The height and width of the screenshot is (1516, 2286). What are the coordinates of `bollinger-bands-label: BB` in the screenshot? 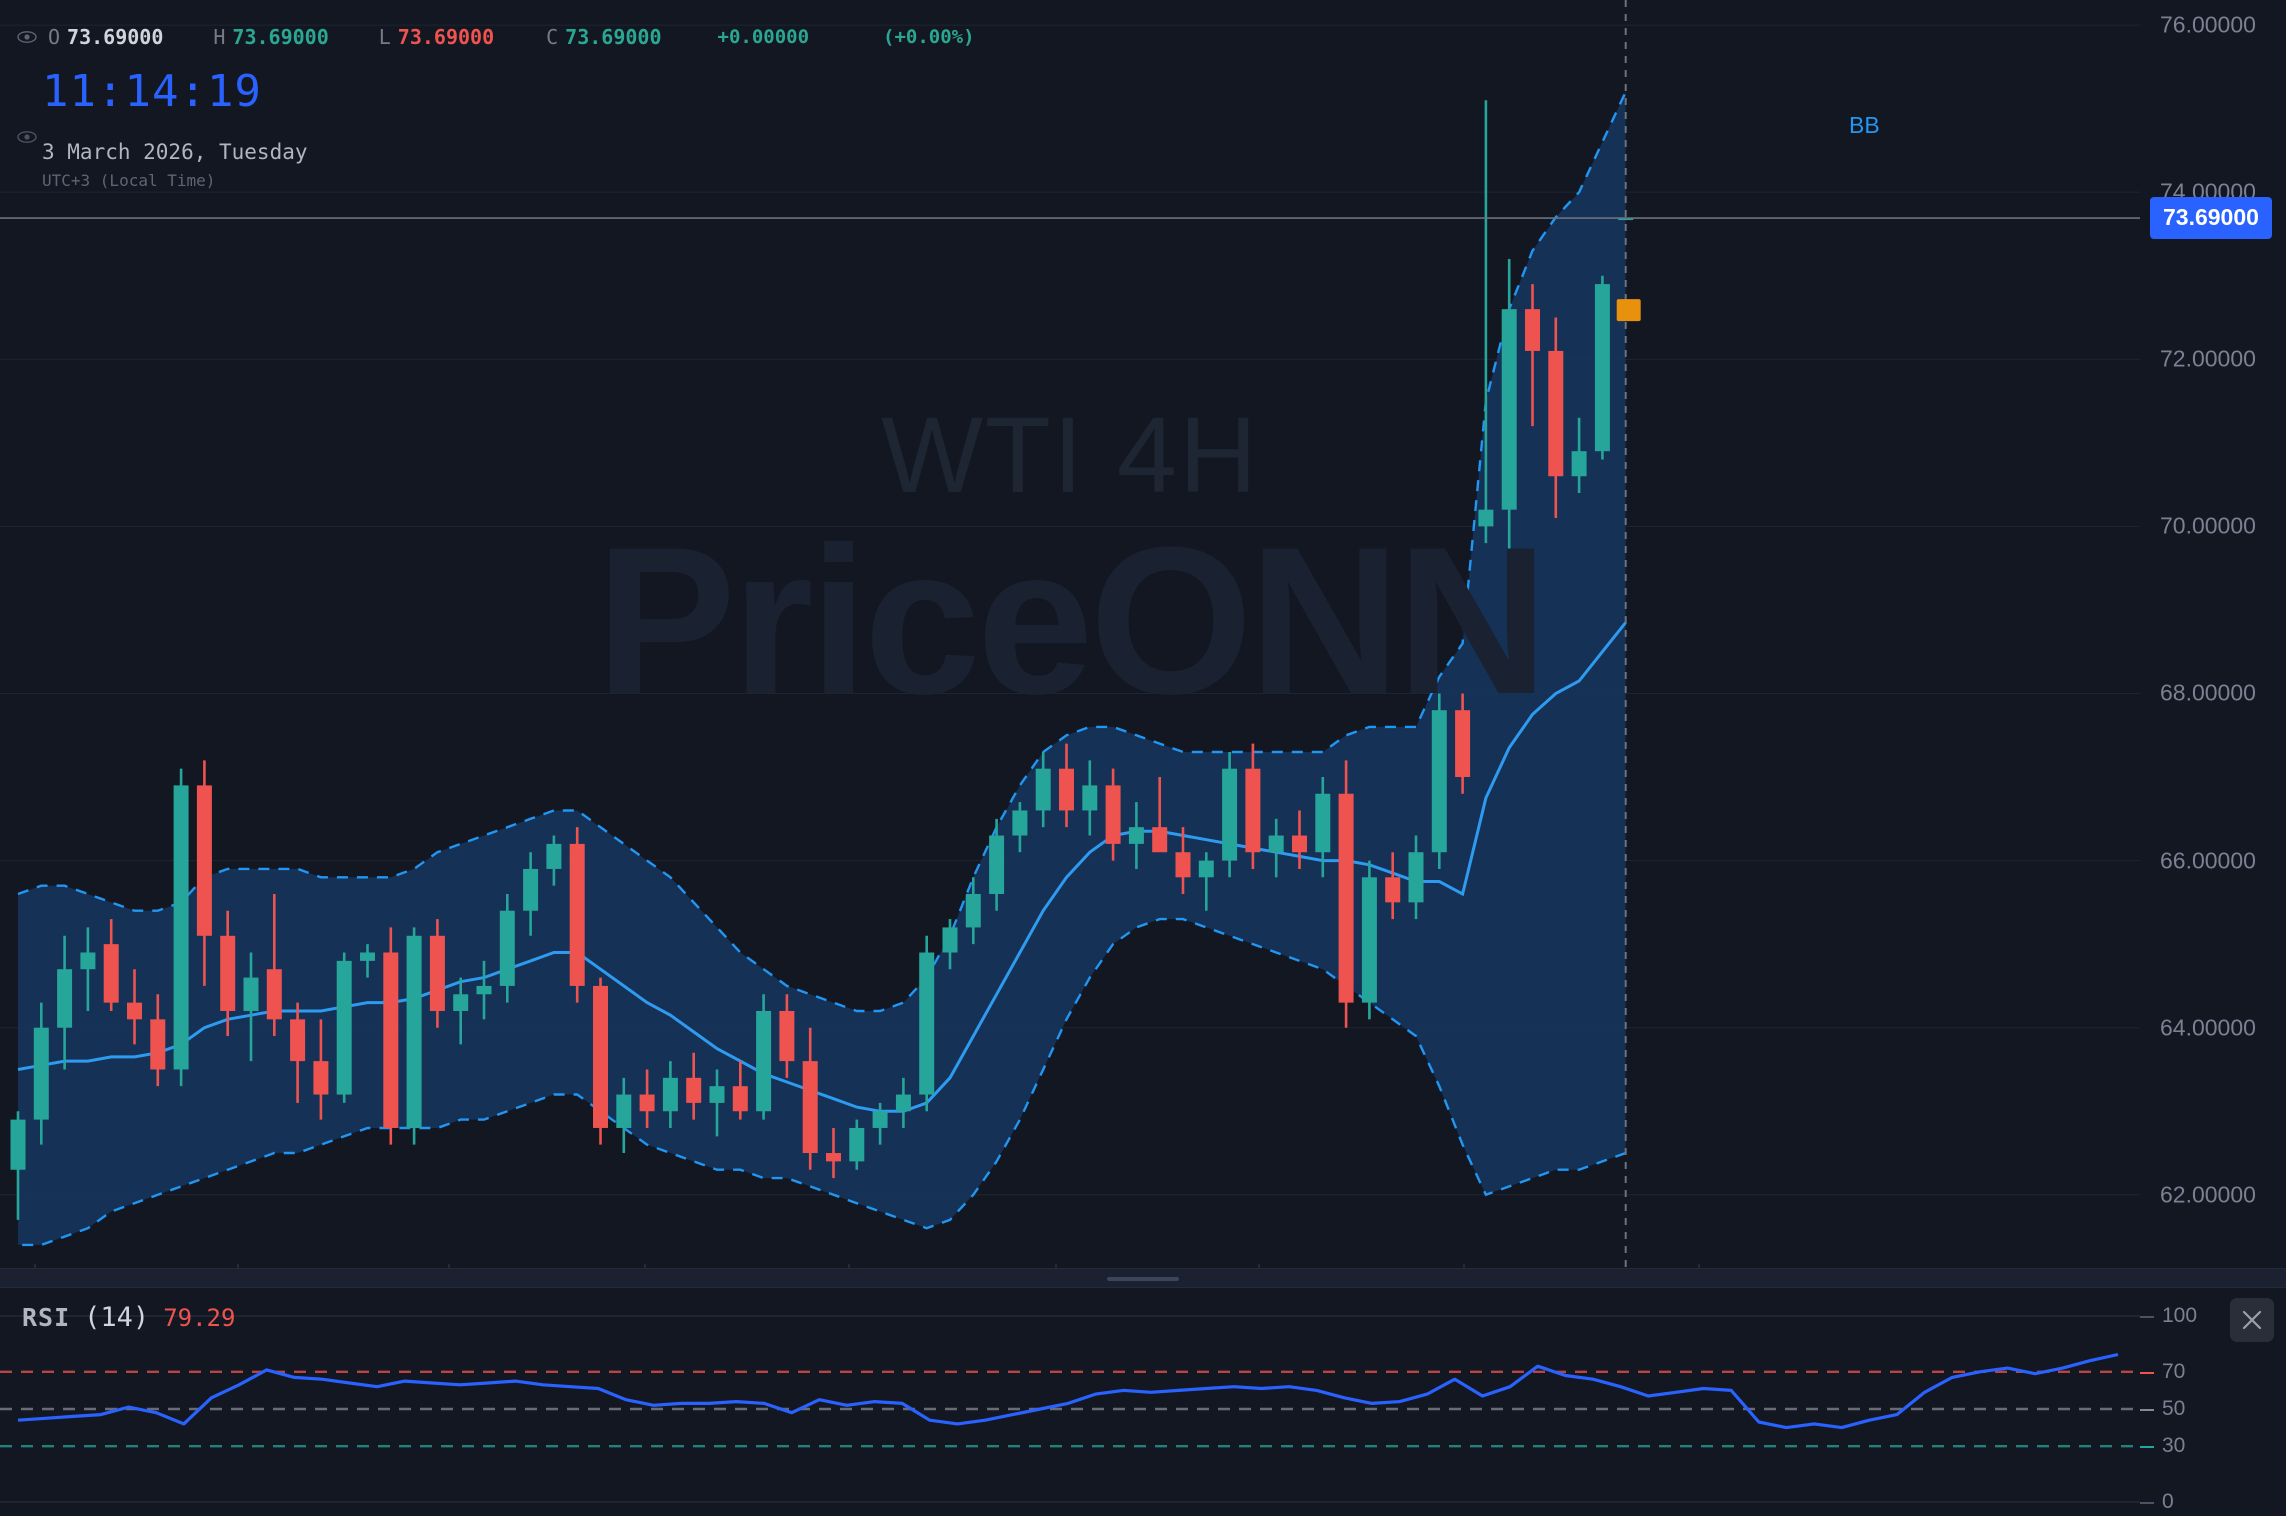 It's located at (1864, 125).